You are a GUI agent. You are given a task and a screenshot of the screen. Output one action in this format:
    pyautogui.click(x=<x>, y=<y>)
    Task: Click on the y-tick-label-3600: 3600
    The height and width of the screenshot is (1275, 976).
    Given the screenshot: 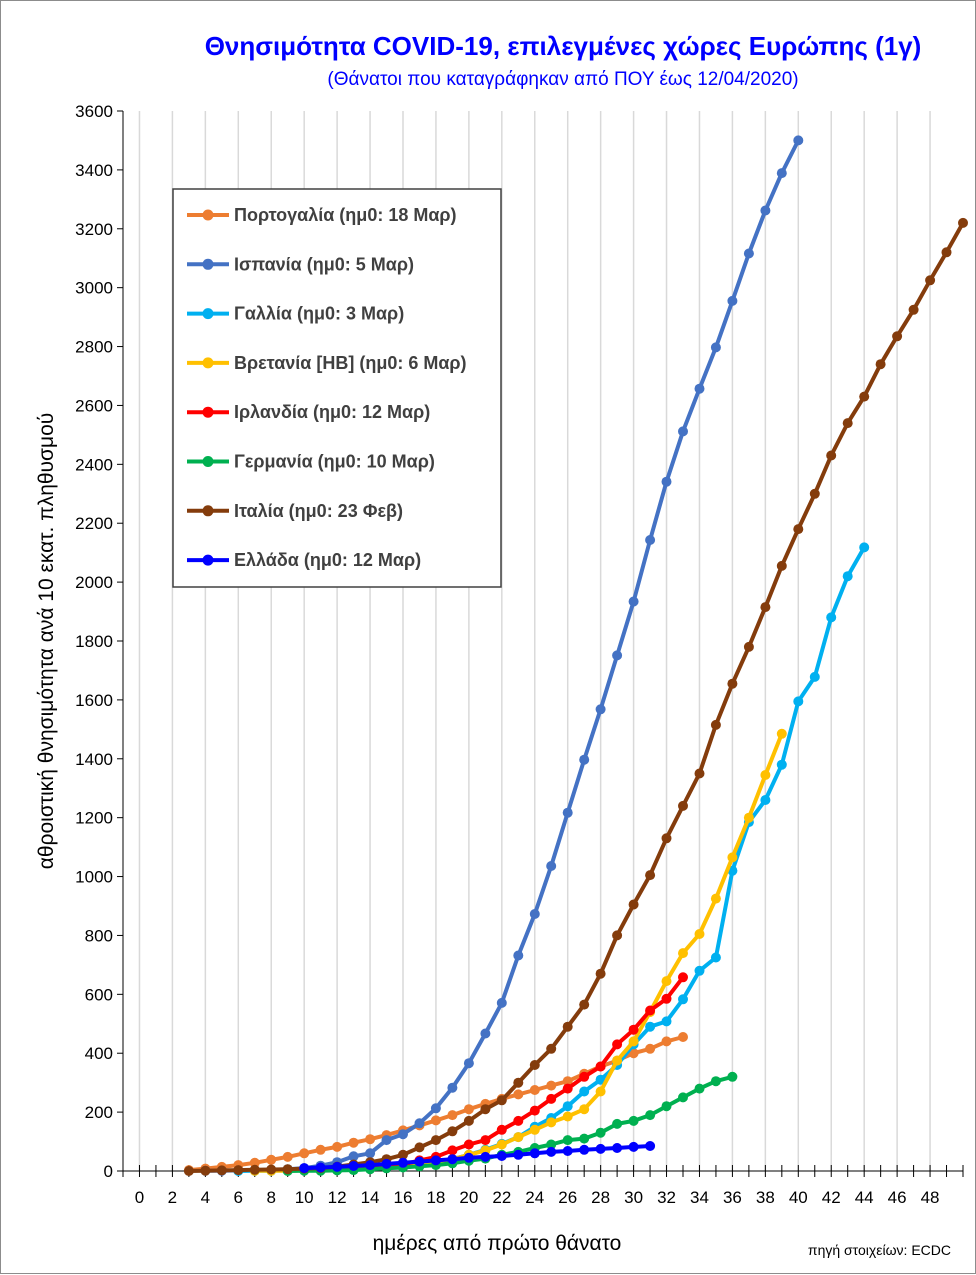 What is the action you would take?
    pyautogui.click(x=94, y=111)
    